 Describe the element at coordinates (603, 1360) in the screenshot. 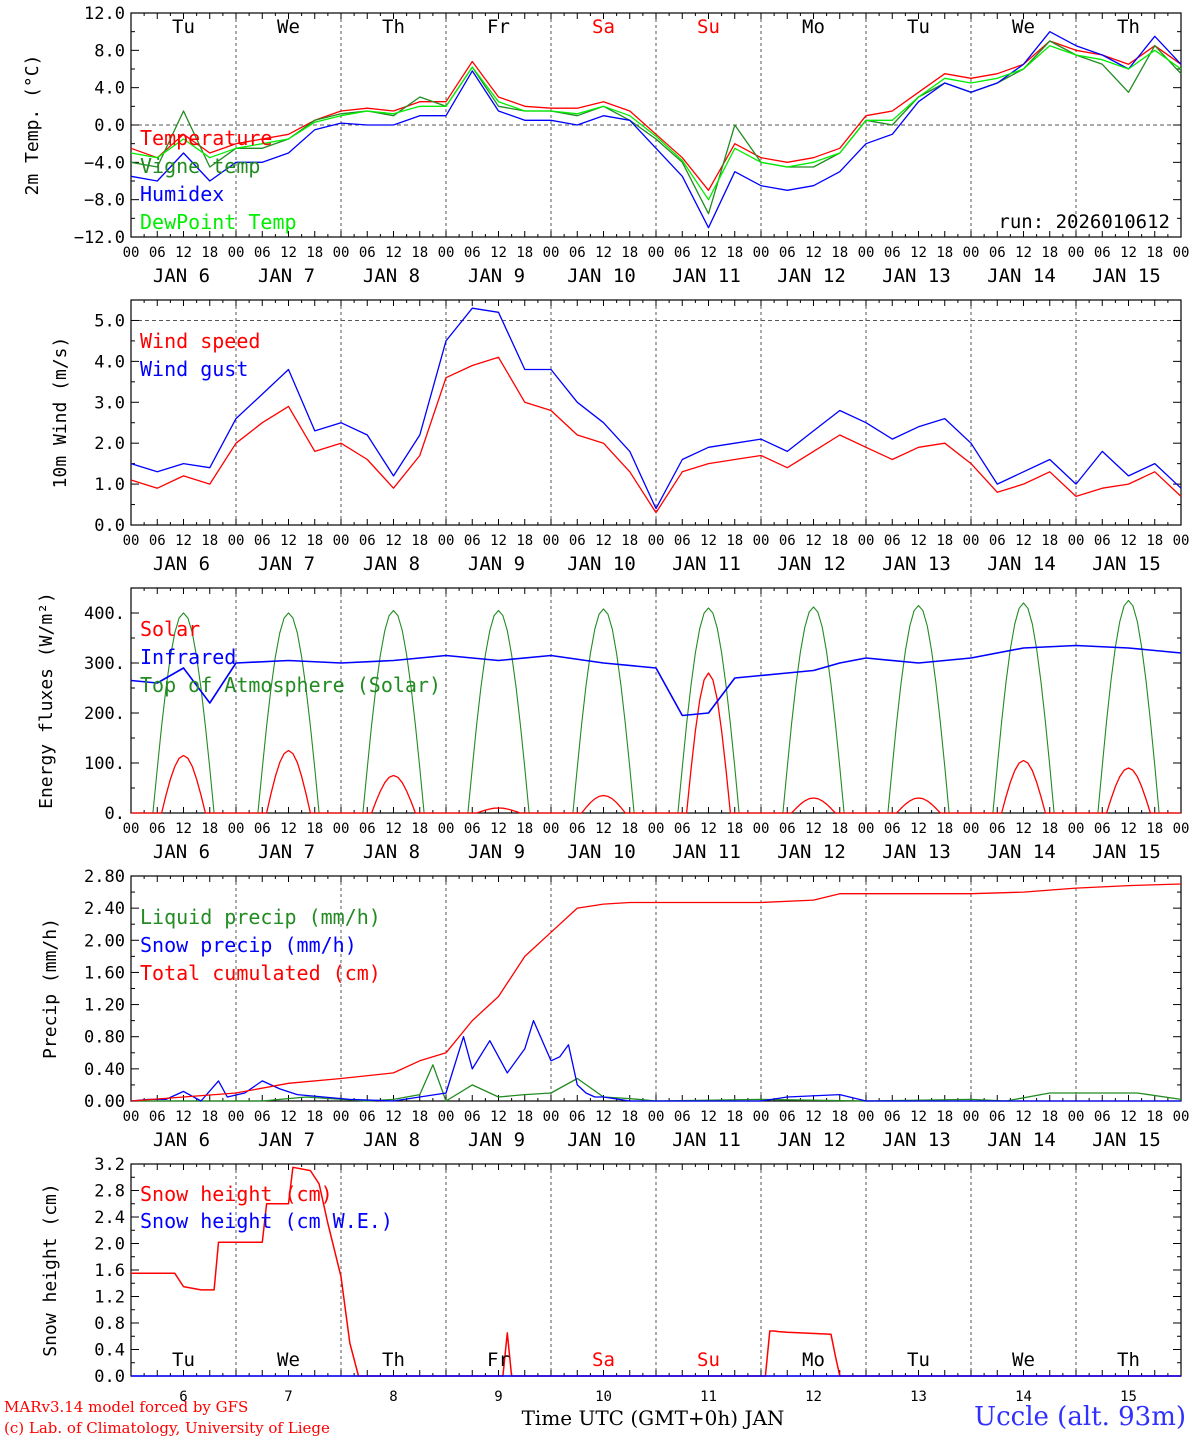

I see `day-of-week-label: Sa` at that location.